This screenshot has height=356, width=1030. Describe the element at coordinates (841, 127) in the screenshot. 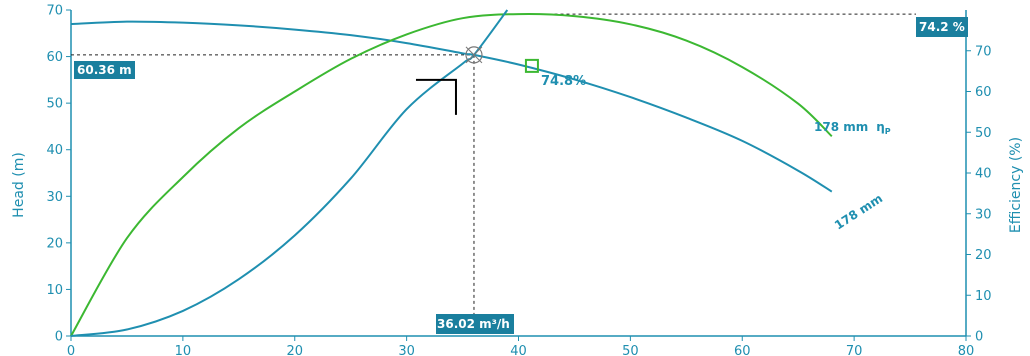

I see `efficiency-curve-label-size: 178 mm` at that location.